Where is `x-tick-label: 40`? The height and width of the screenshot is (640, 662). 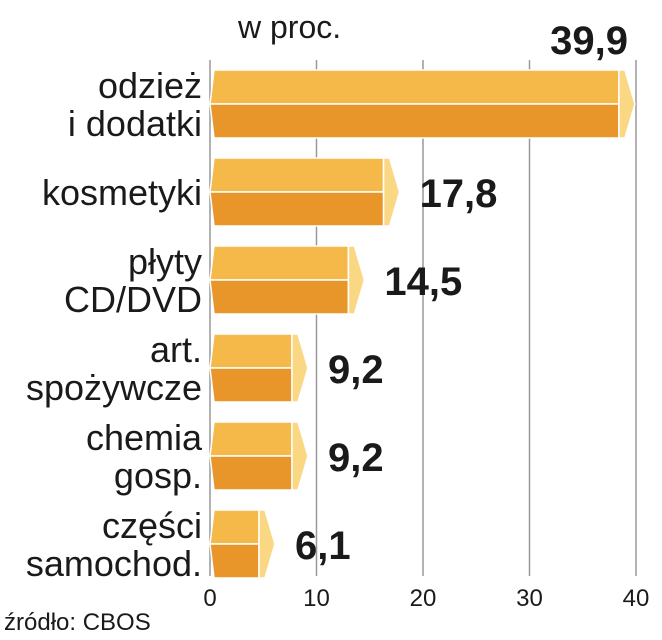
x-tick-label: 40 is located at coordinates (636, 598).